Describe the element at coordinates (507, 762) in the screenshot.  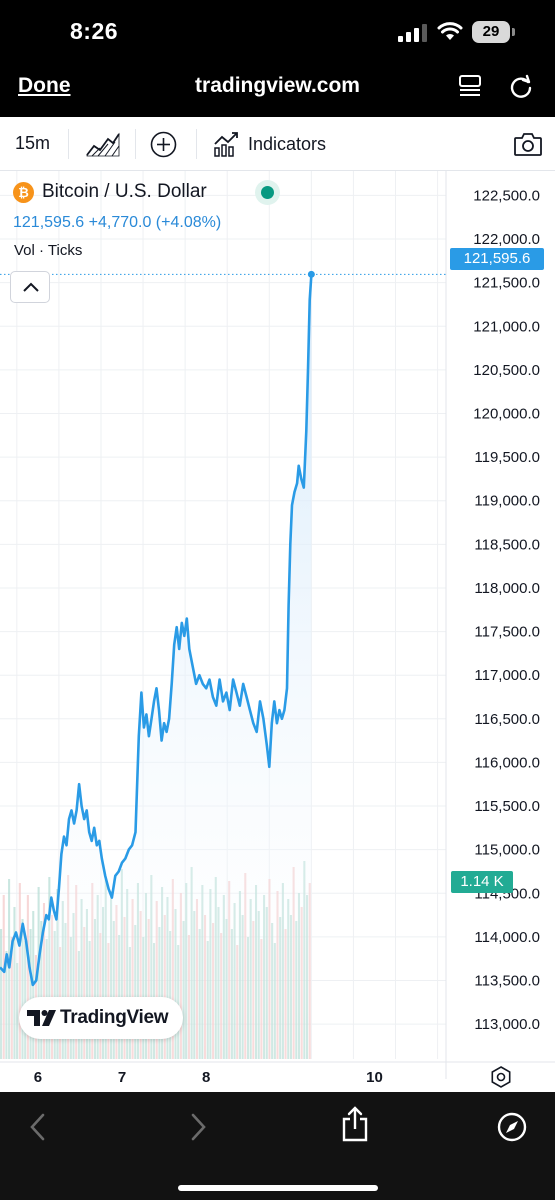
I see `y-tick-label: 116,000.0` at that location.